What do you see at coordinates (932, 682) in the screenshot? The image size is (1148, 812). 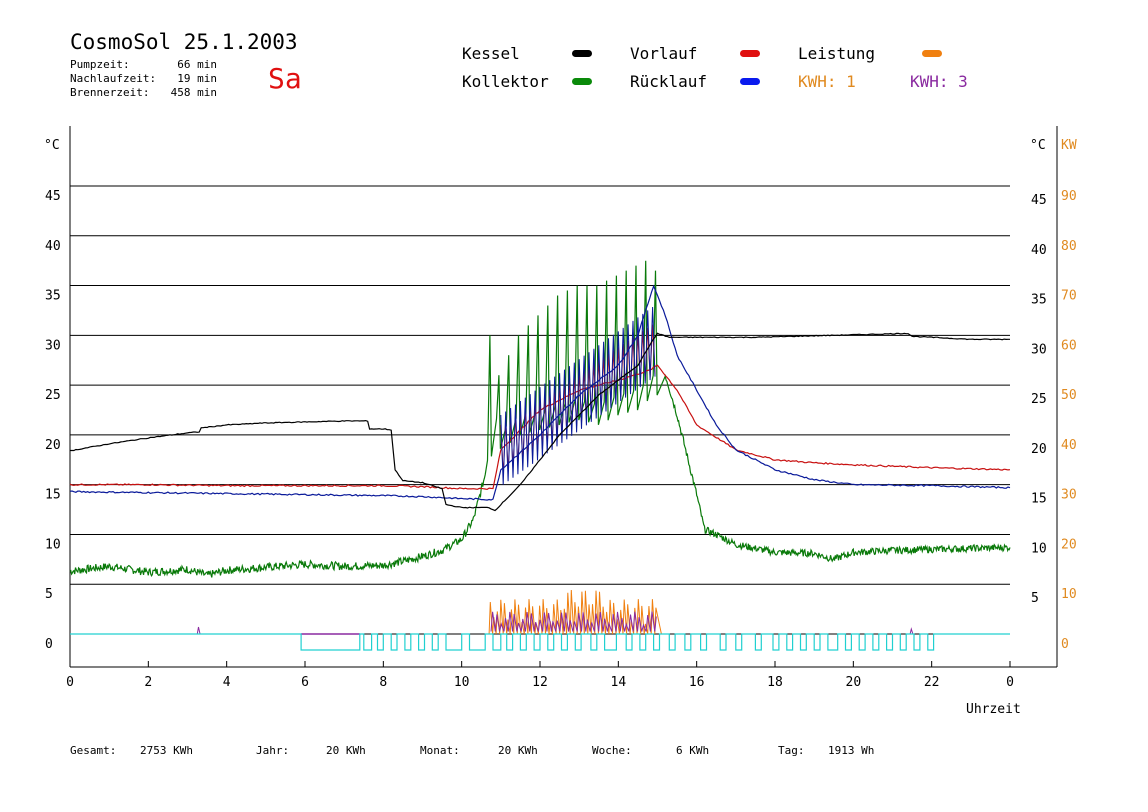 I see `x-tick-label: 22` at bounding box center [932, 682].